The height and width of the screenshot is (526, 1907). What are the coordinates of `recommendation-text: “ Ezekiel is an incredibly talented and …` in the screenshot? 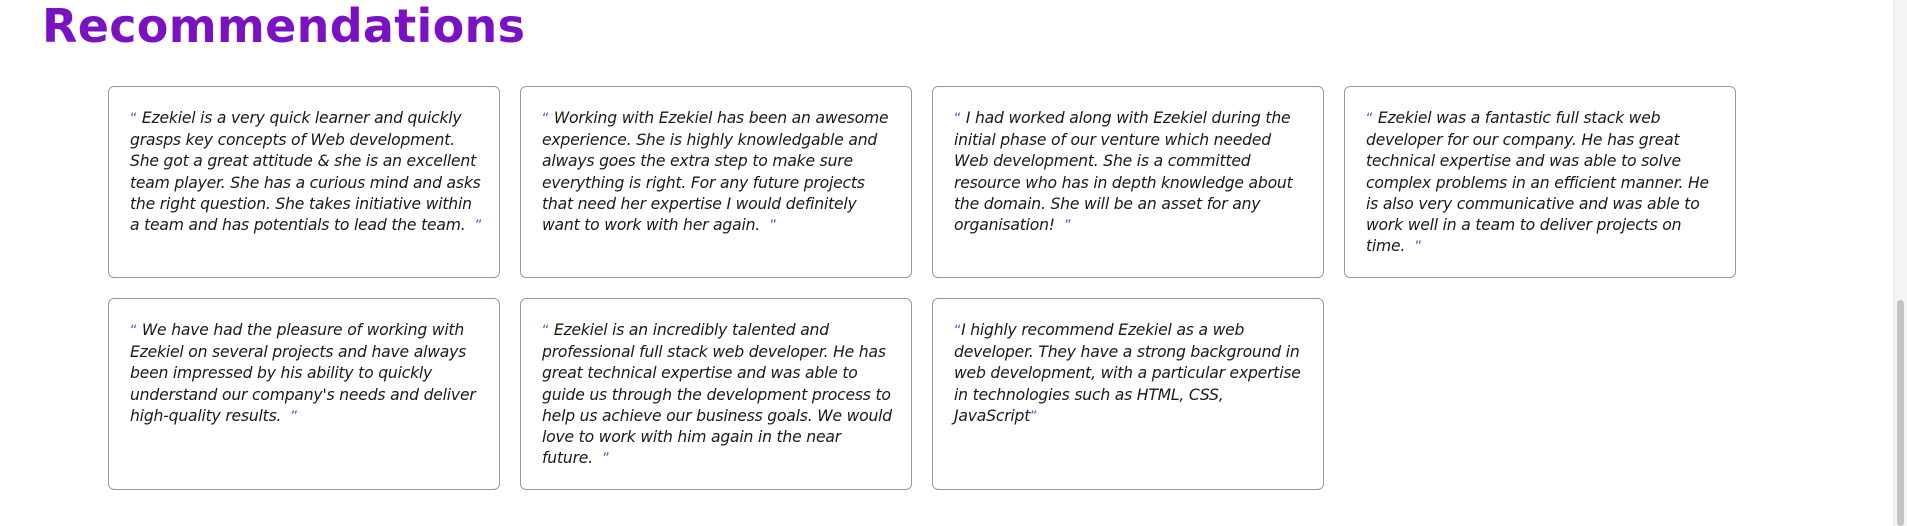 It's located at (718, 395).